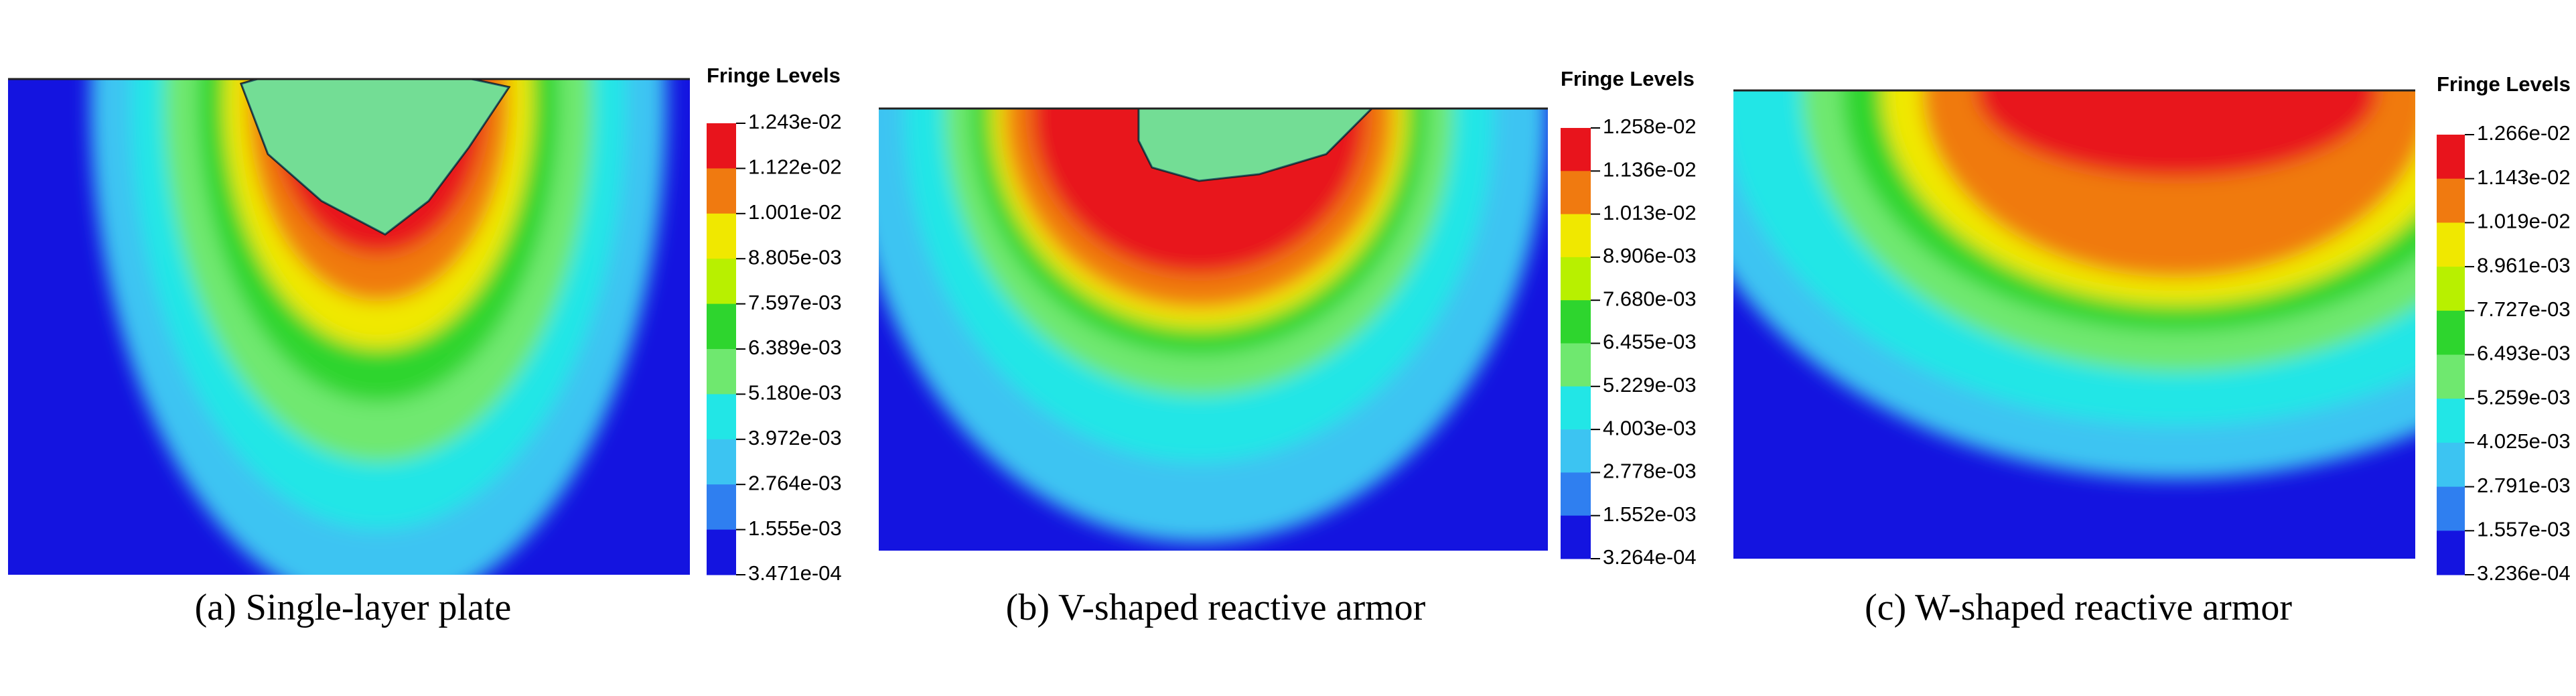 This screenshot has width=2576, height=696. I want to click on legend-level: 1.555e-03, so click(795, 528).